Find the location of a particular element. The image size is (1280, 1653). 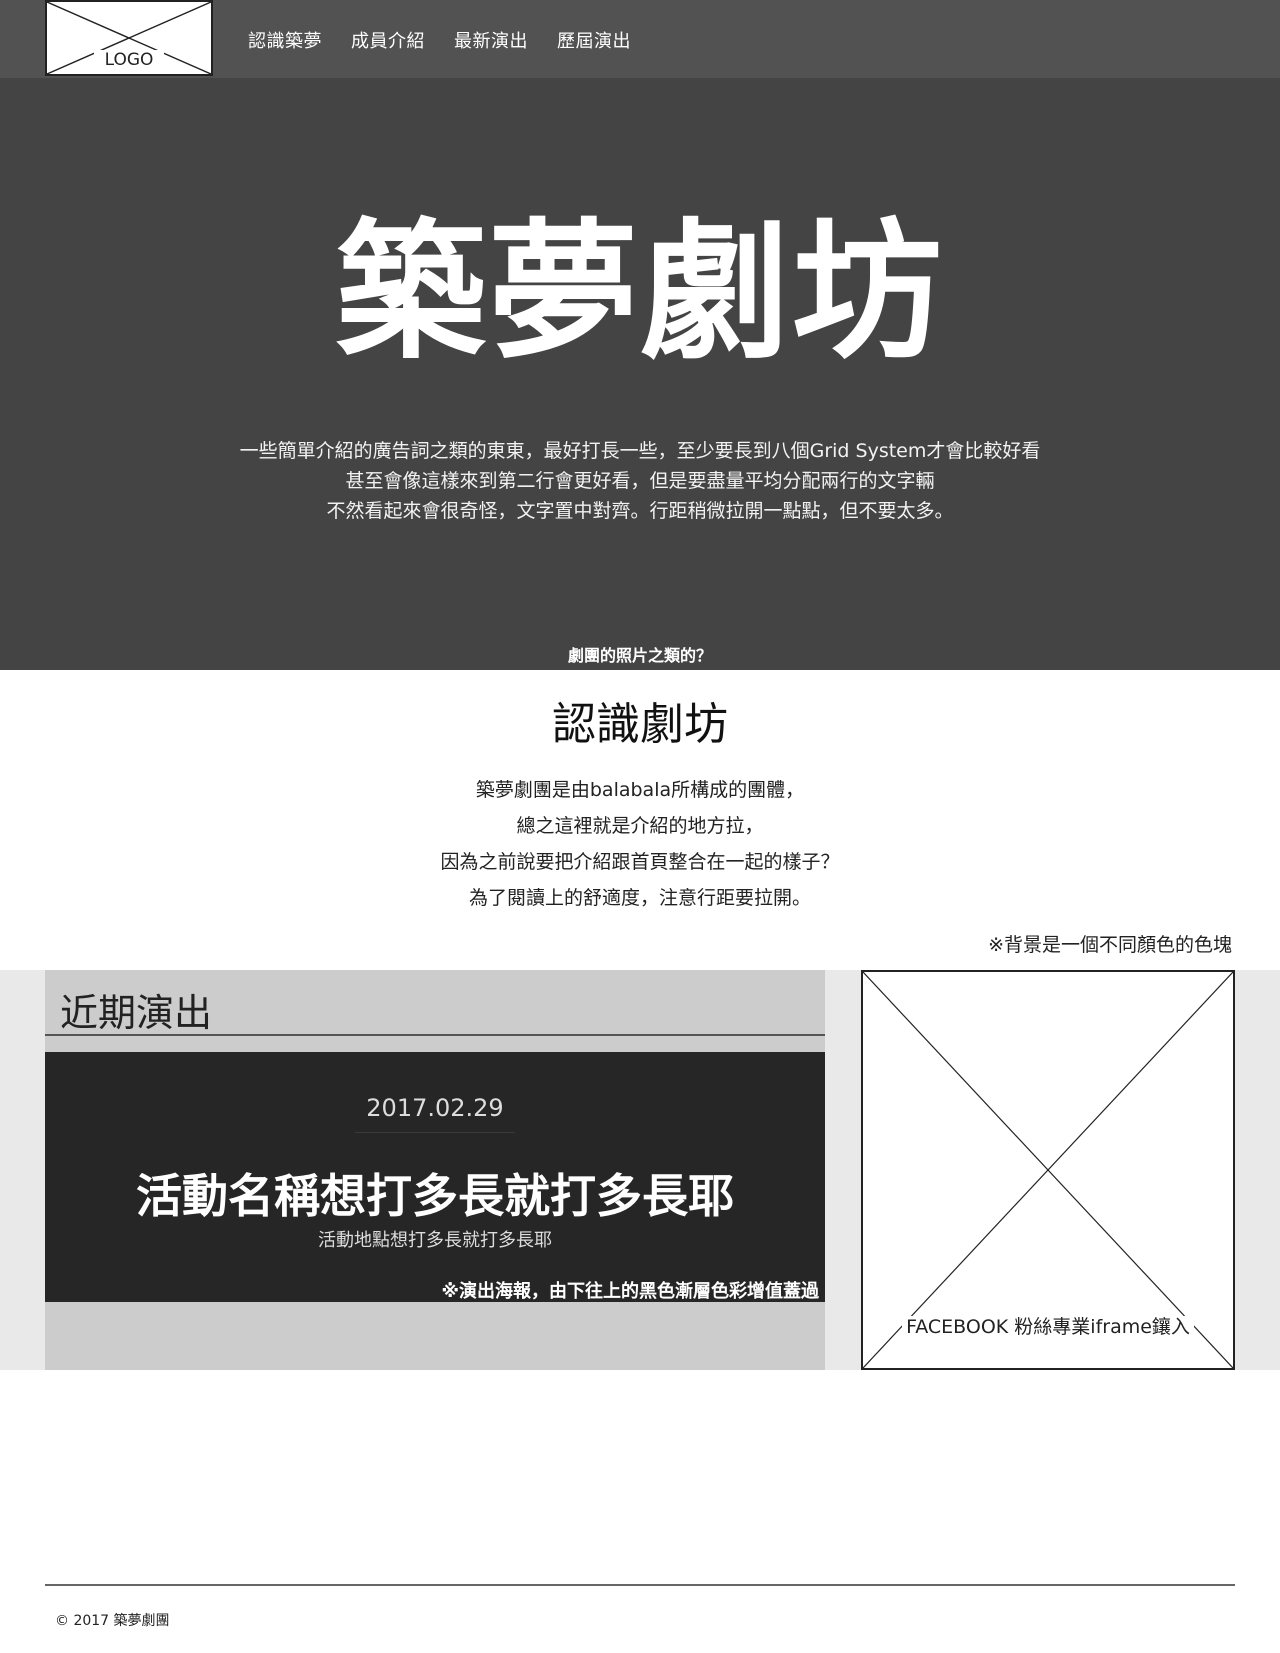

hero-description-line: 不然看起來會很奇怪，文字置中對齊。行距稍微拉開一點點，但不要太多。 is located at coordinates (640, 511).